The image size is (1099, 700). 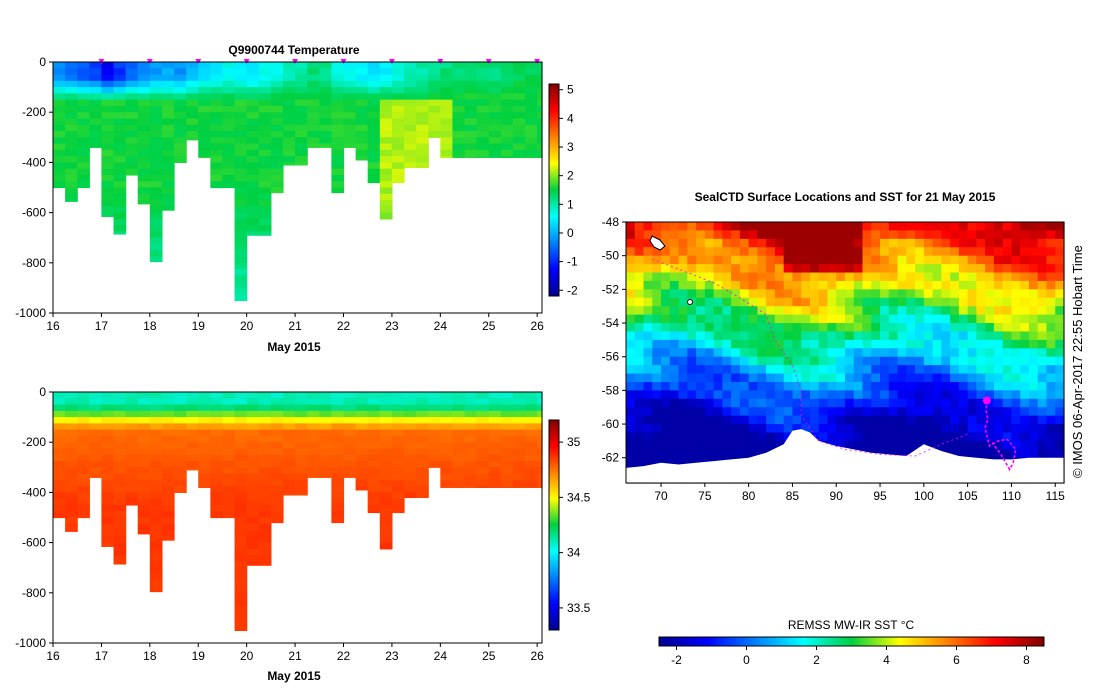 I want to click on sst-colorbar-tick-label: 8, so click(x=1026, y=660).